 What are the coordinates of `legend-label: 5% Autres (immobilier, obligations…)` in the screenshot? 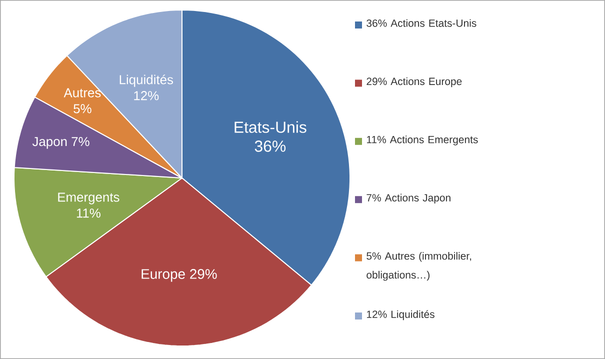 It's located at (419, 266).